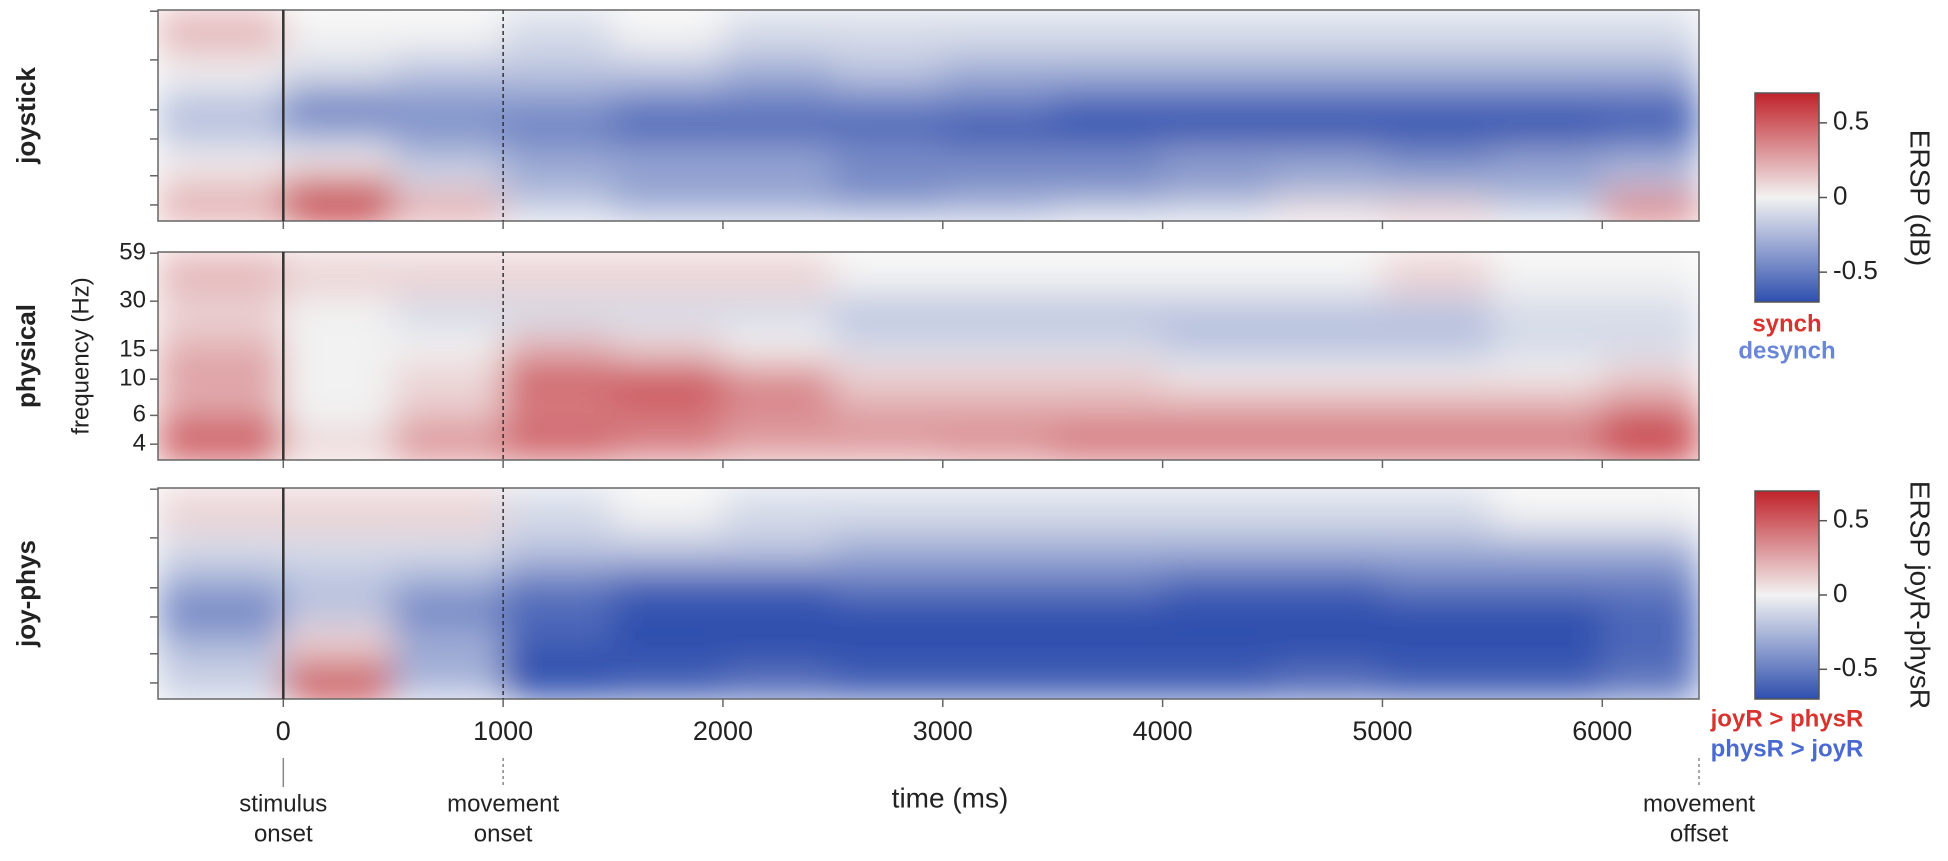 The image size is (1948, 861). What do you see at coordinates (1699, 833) in the screenshot?
I see `event-label: offset` at bounding box center [1699, 833].